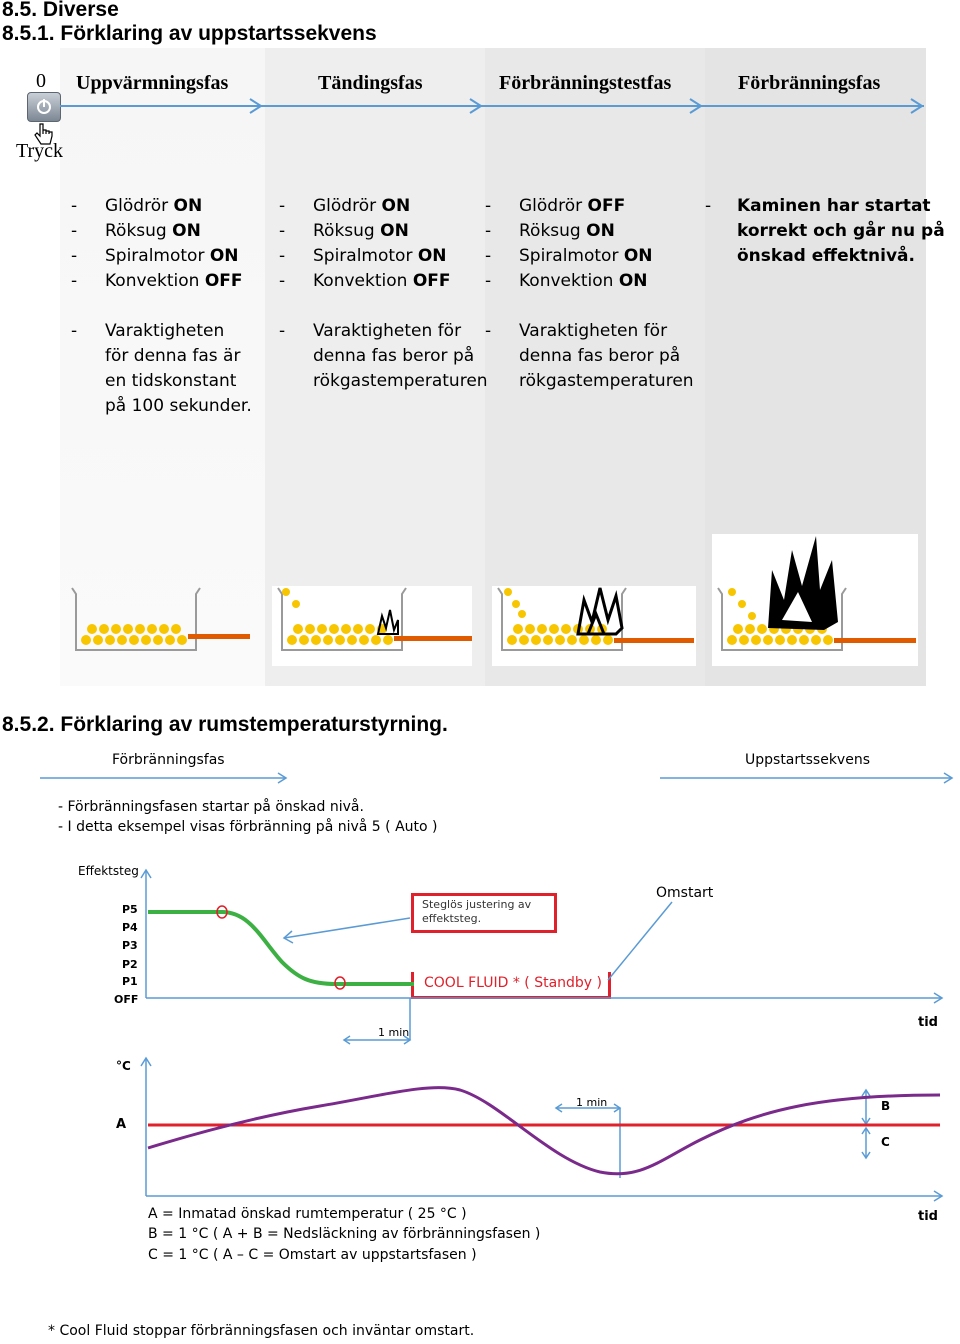 This screenshot has height=1344, width=960. I want to click on phase-column-3-bg, so click(595, 367).